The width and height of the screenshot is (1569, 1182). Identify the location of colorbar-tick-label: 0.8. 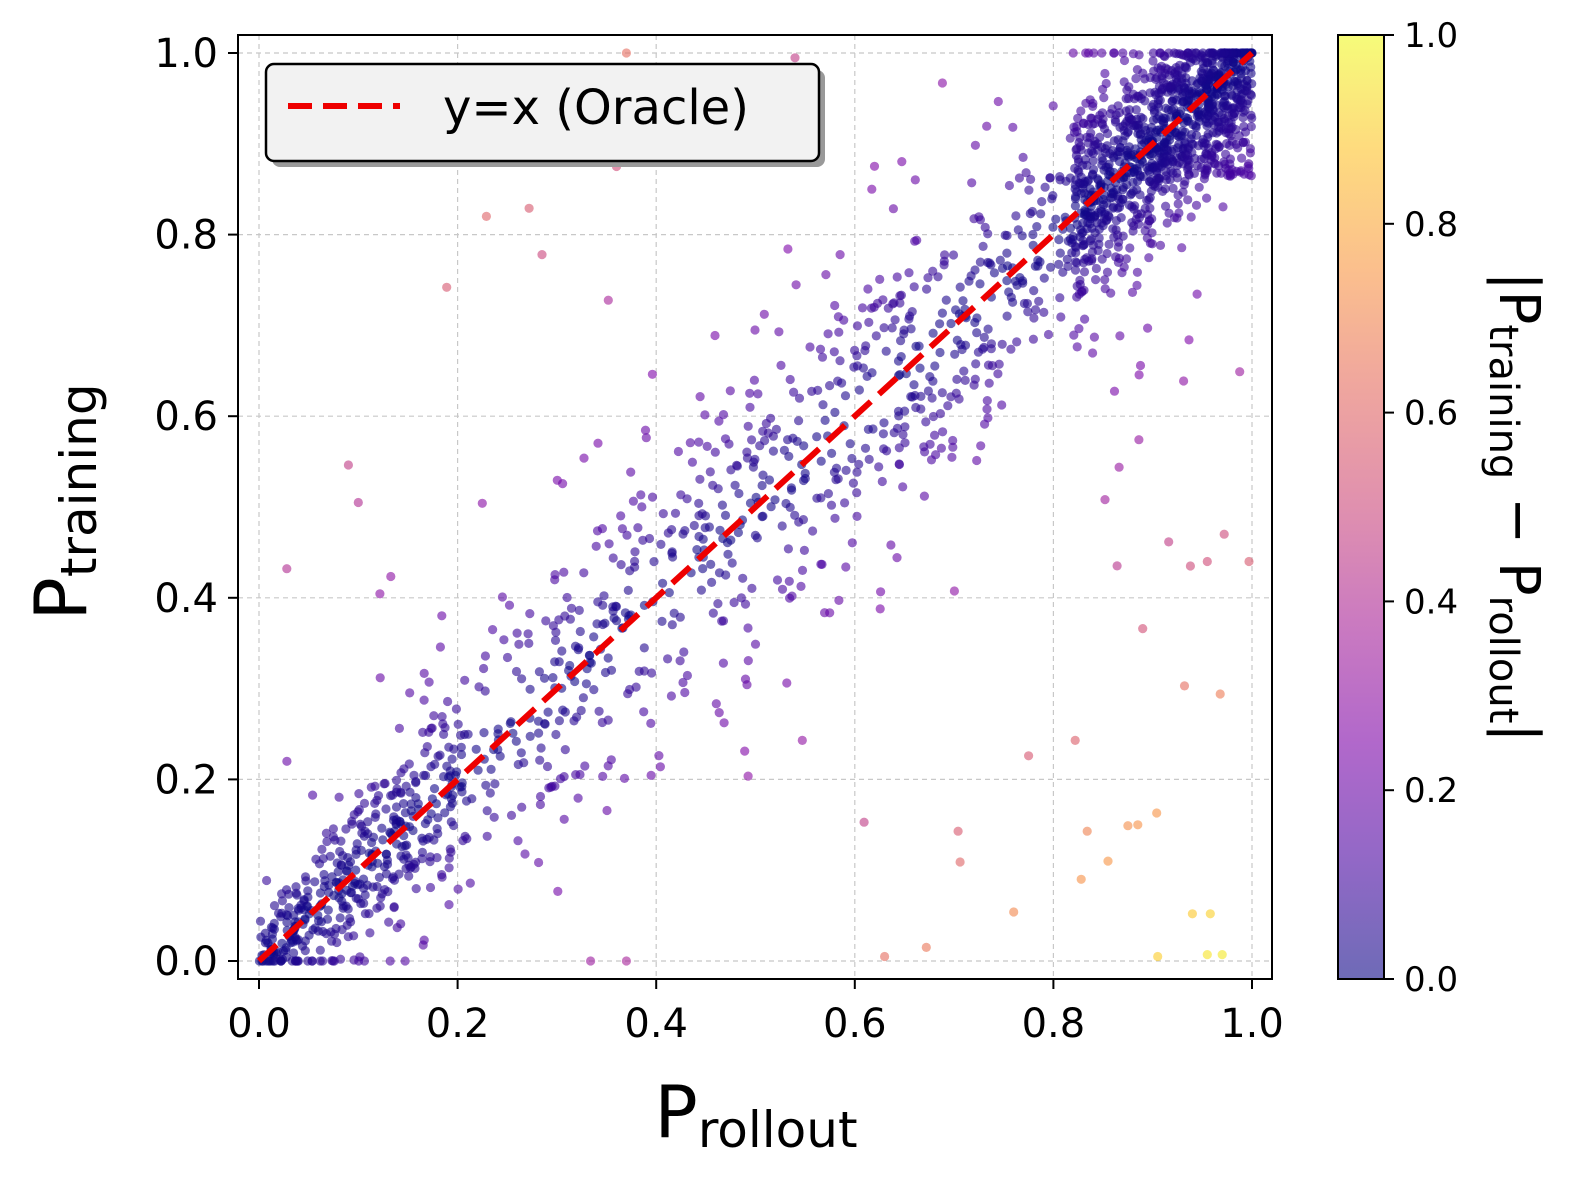
(1431, 225).